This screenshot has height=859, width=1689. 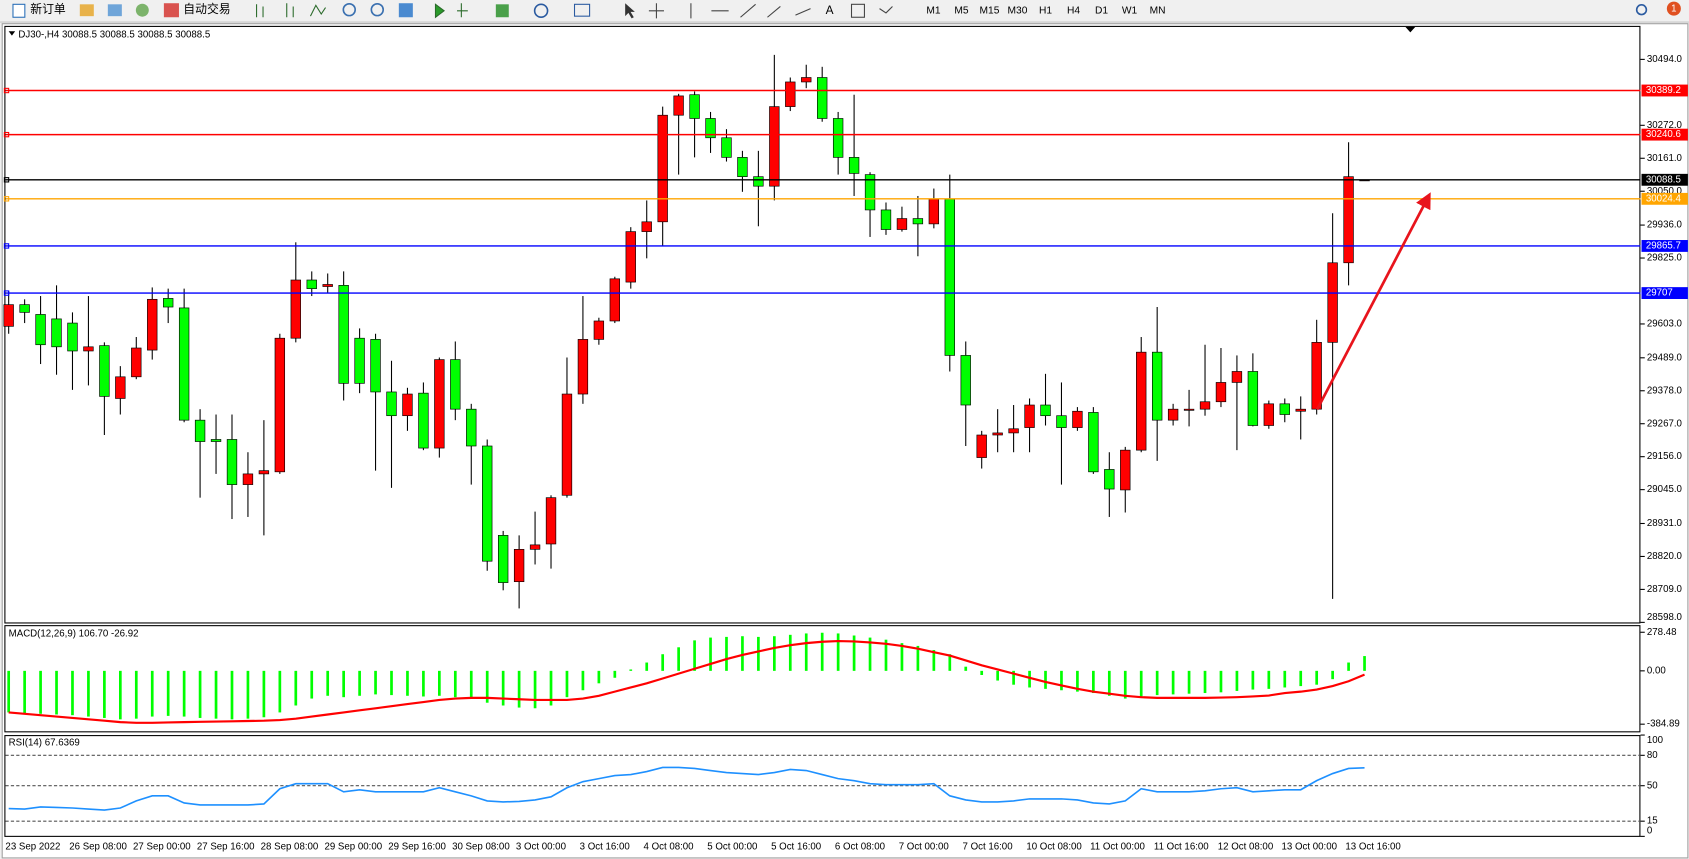 I want to click on arrows-tool, so click(x=886, y=10).